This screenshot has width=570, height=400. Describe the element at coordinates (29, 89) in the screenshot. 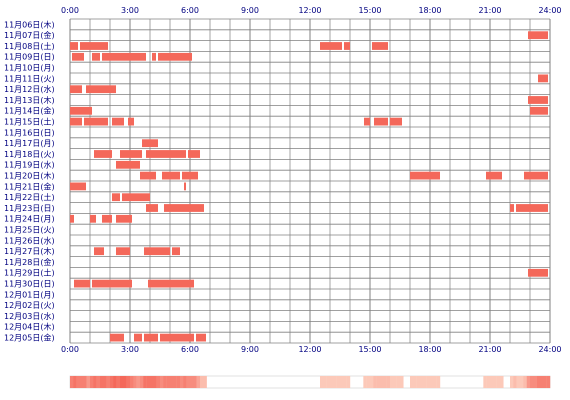

I see `row-label: 11月12日(水)` at that location.